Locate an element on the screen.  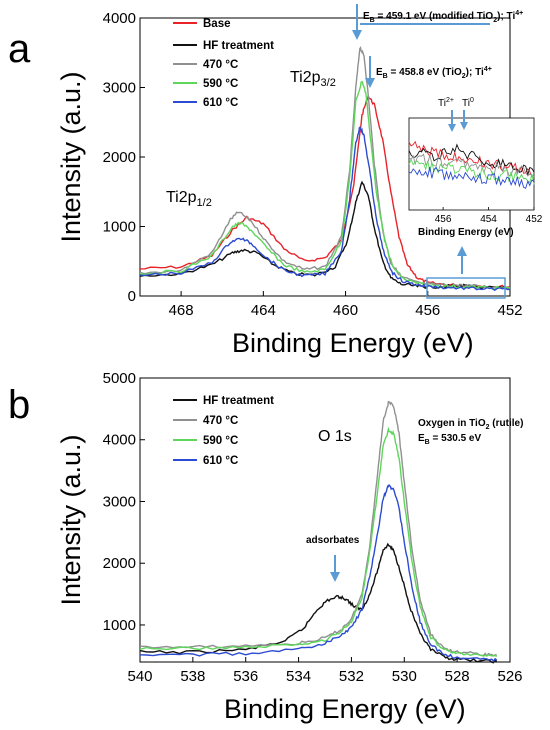
panel-a-y-ticks: 0 1000 2000 3000 4000 is located at coordinates (124, 157).